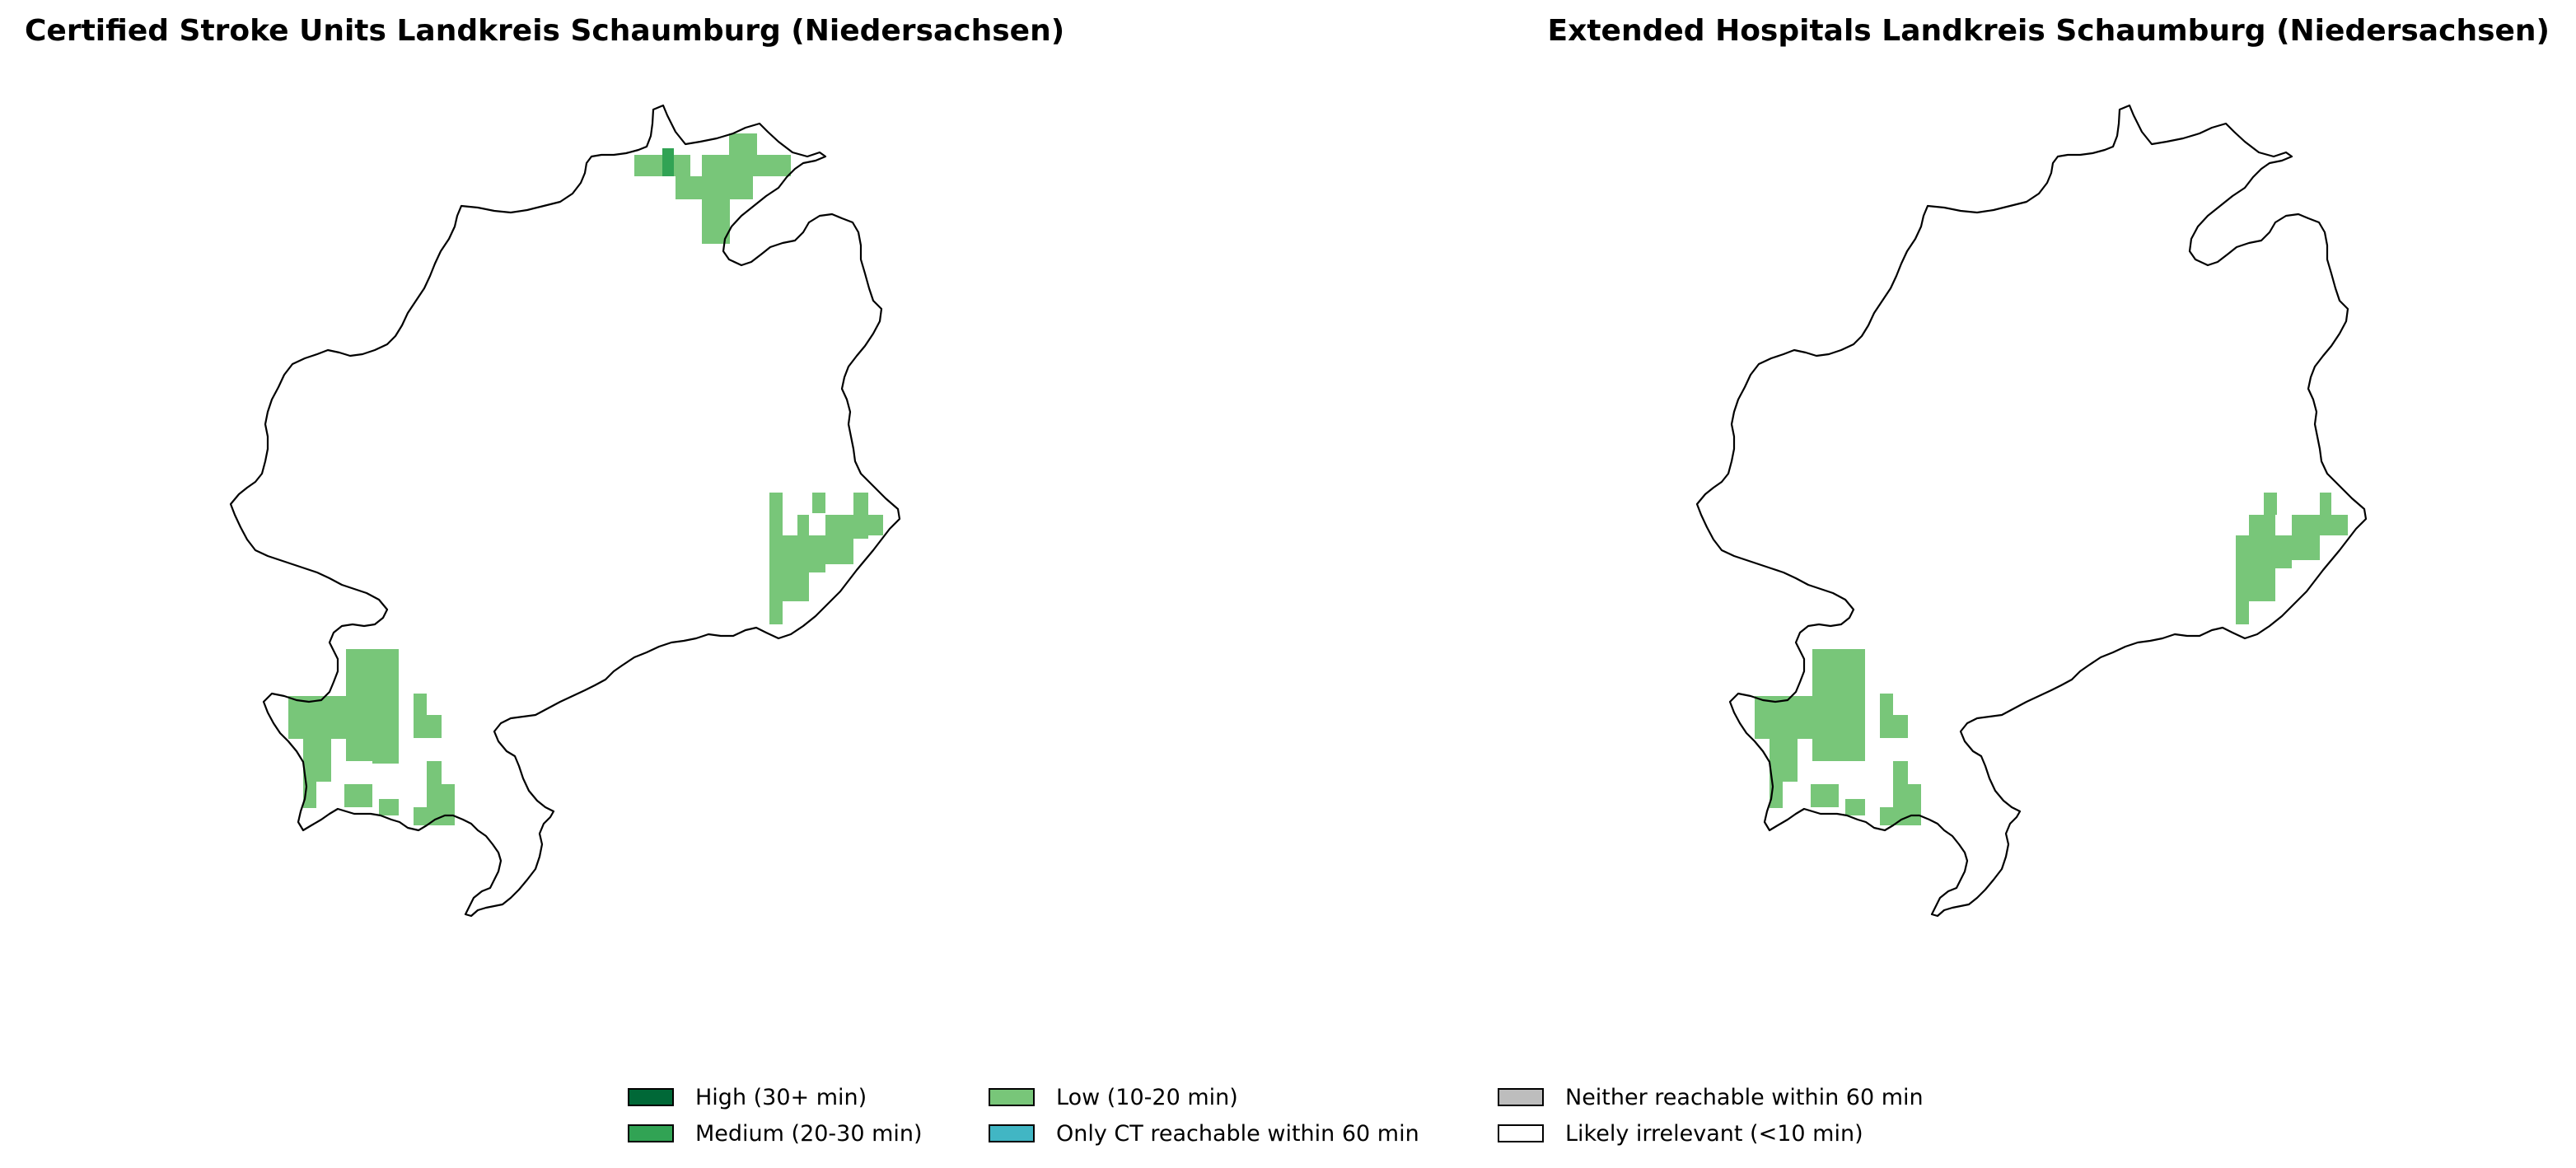 The height and width of the screenshot is (1168, 2576). What do you see at coordinates (1714, 1133) in the screenshot?
I see `legend-label-irrelevant: Likely irrelevant (<10 min)` at bounding box center [1714, 1133].